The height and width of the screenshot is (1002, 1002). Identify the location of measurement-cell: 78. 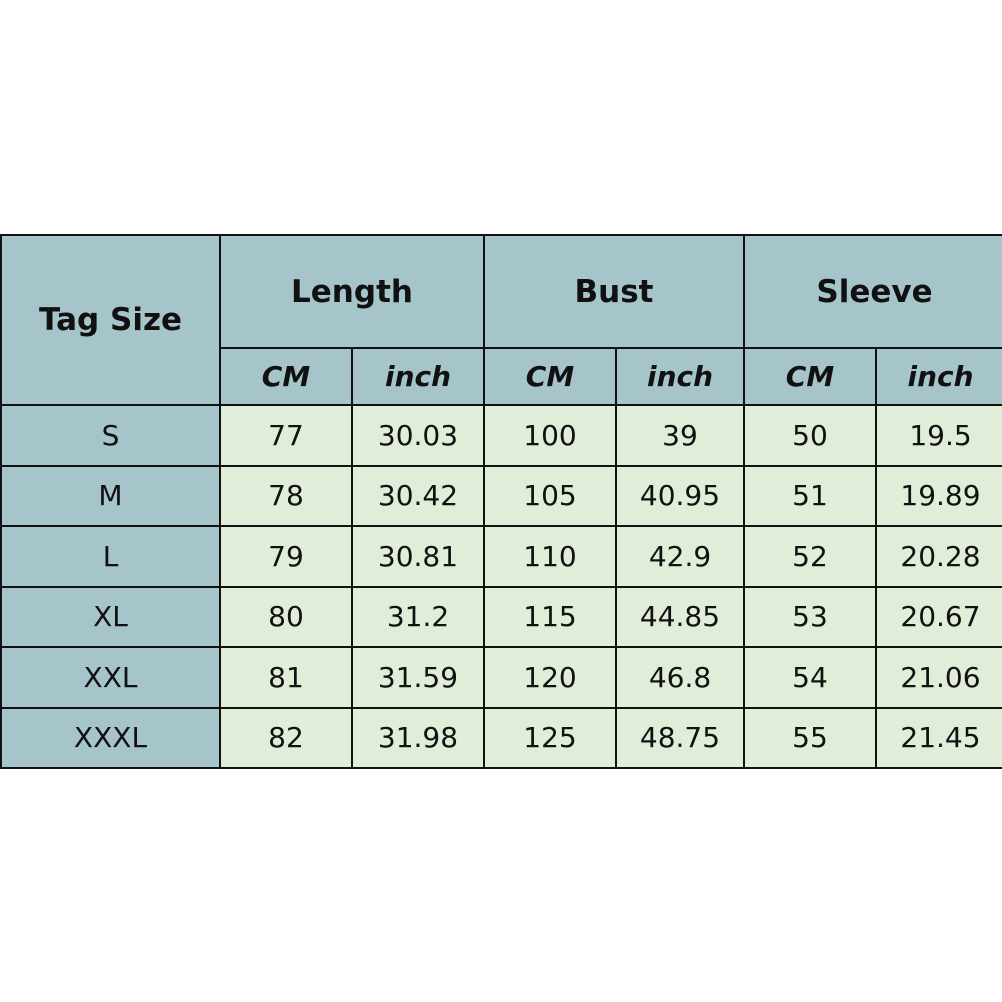
(286, 495).